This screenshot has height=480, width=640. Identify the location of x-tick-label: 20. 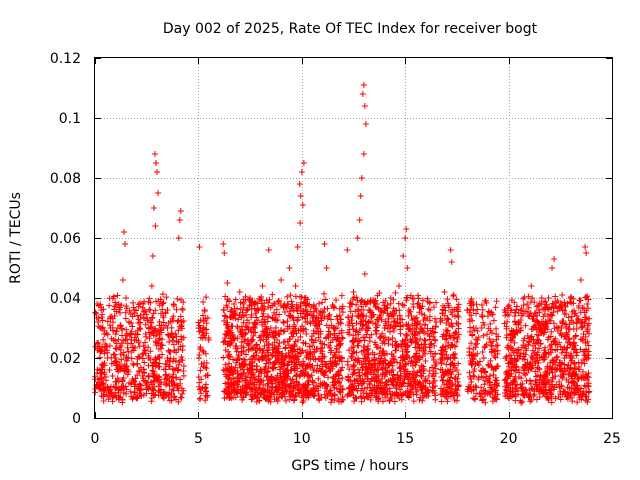
(509, 439).